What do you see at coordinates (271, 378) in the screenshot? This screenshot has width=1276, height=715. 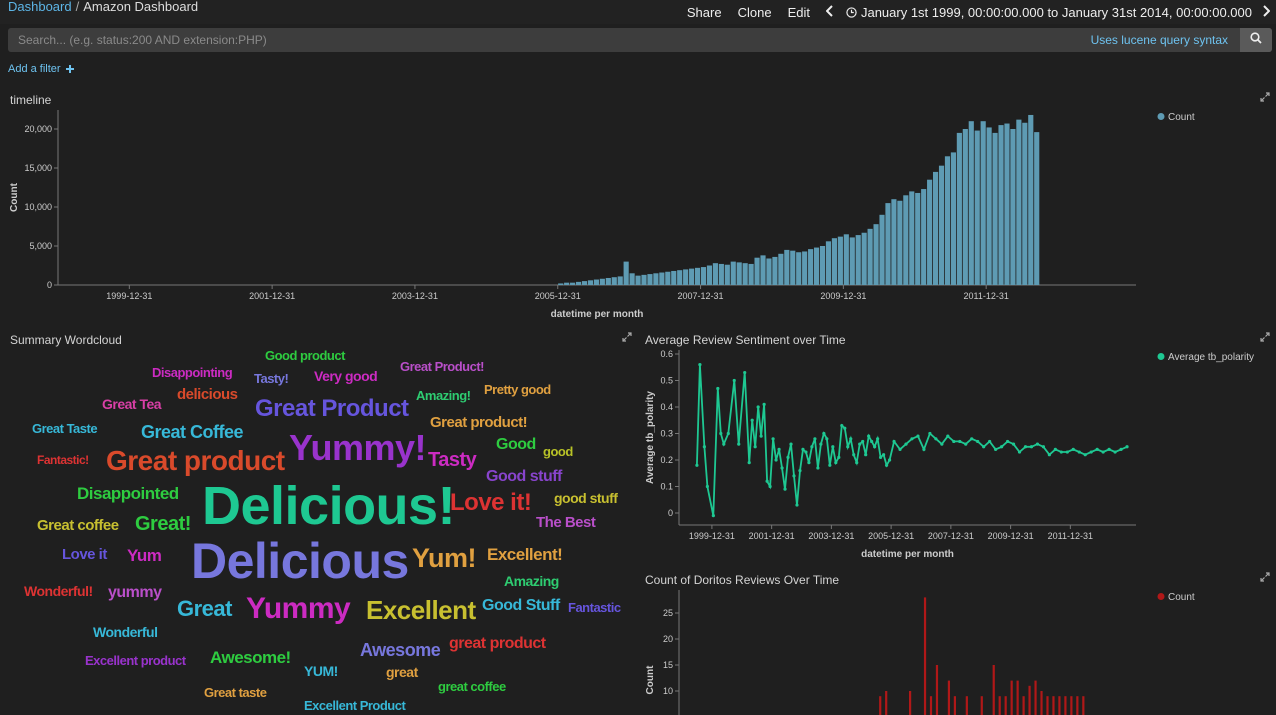 I see `wordcloud-word: Tasty!` at bounding box center [271, 378].